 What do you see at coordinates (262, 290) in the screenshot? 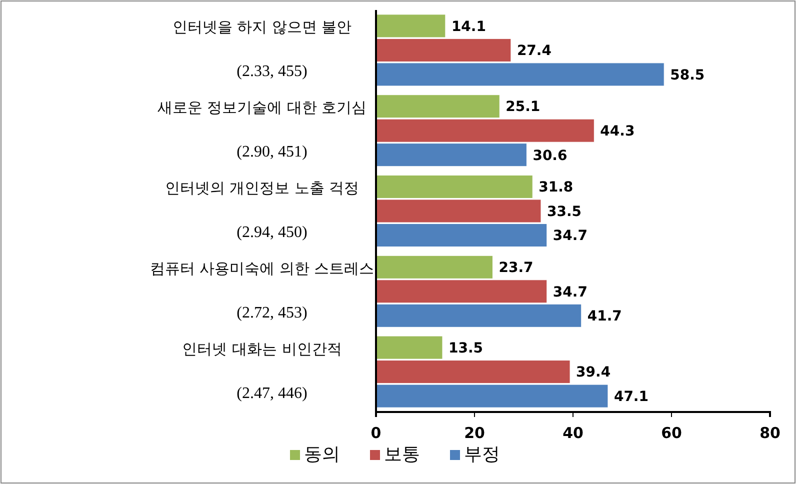
I see `category-label: 컴퓨터 사용미숙에 의한 스트레스 (2.72, 453)` at bounding box center [262, 290].